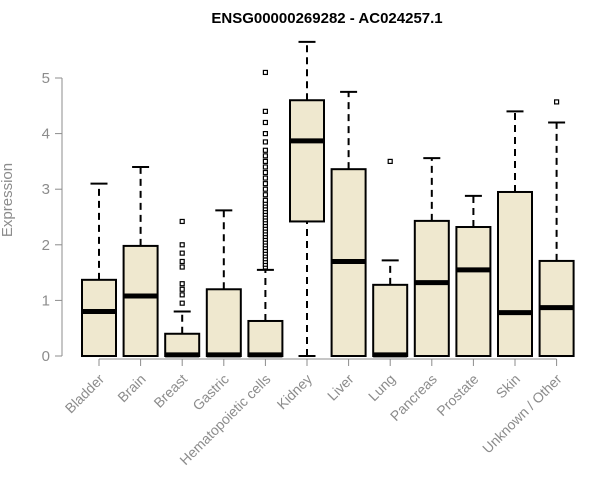 This screenshot has height=500, width=600. I want to click on box-breast, so click(182, 345).